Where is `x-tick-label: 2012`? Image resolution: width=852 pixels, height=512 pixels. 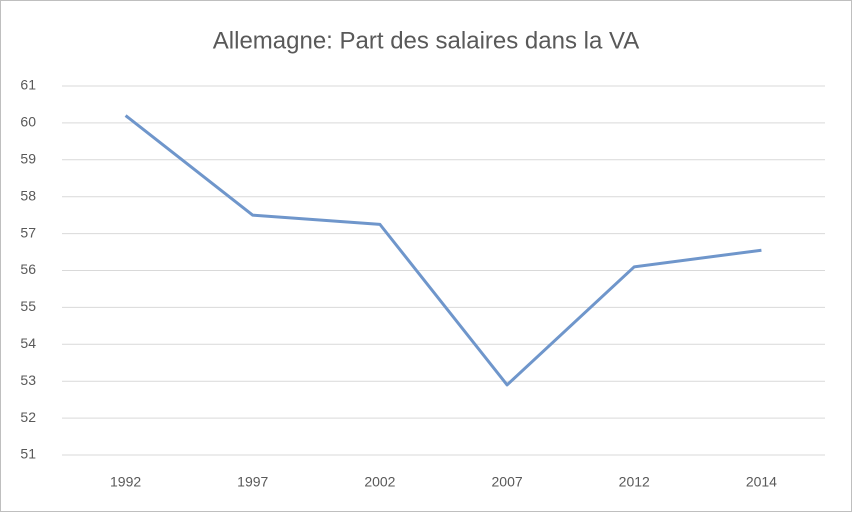 x-tick-label: 2012 is located at coordinates (634, 482).